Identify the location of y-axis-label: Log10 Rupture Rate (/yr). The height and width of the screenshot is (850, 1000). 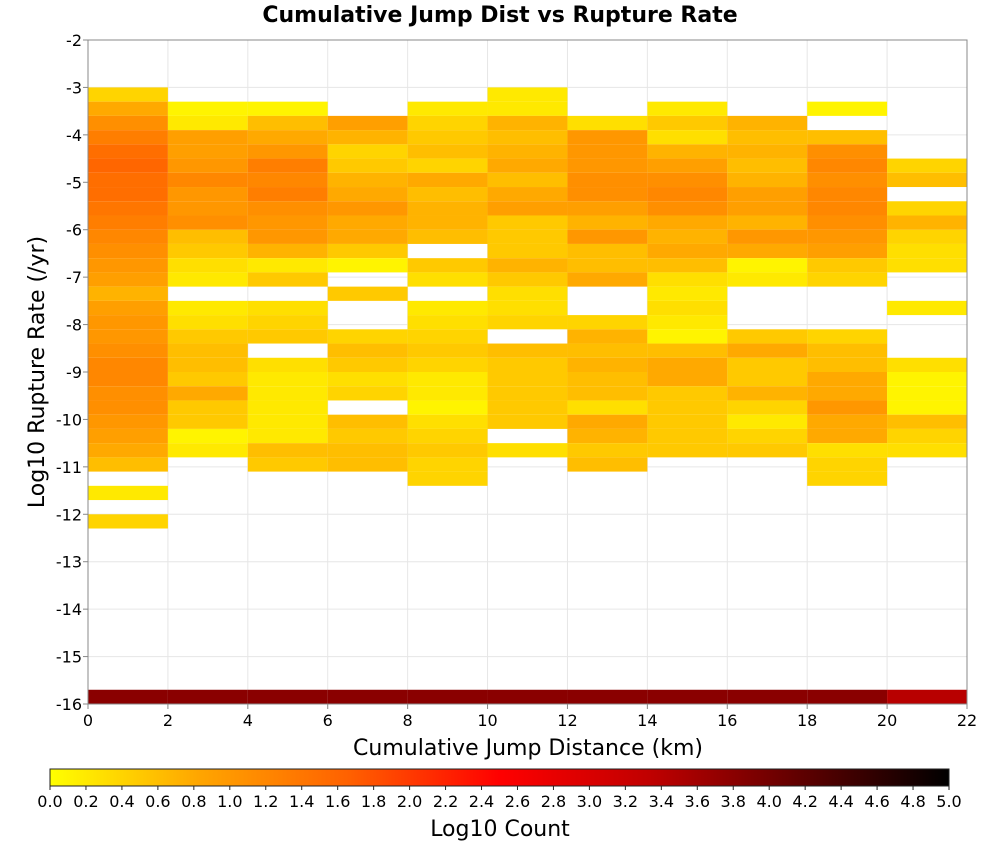
(37, 372).